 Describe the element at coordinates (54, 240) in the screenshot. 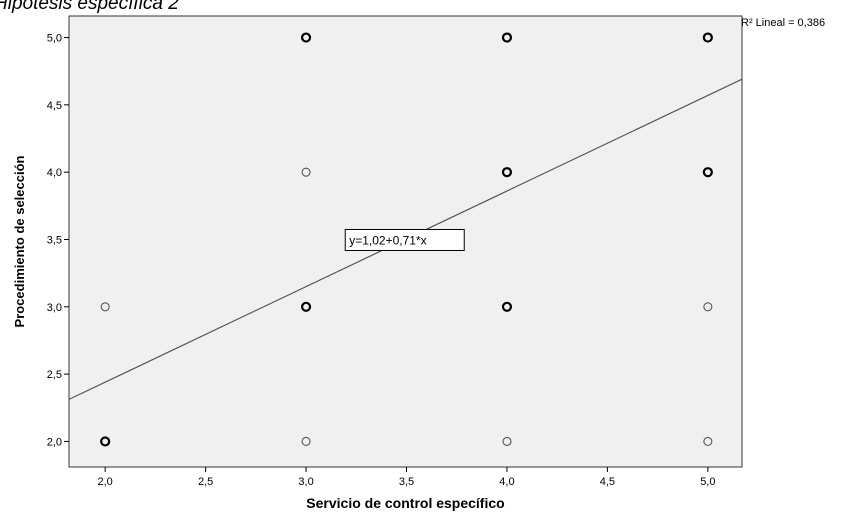

I see `y-tick-label: 3,5` at that location.